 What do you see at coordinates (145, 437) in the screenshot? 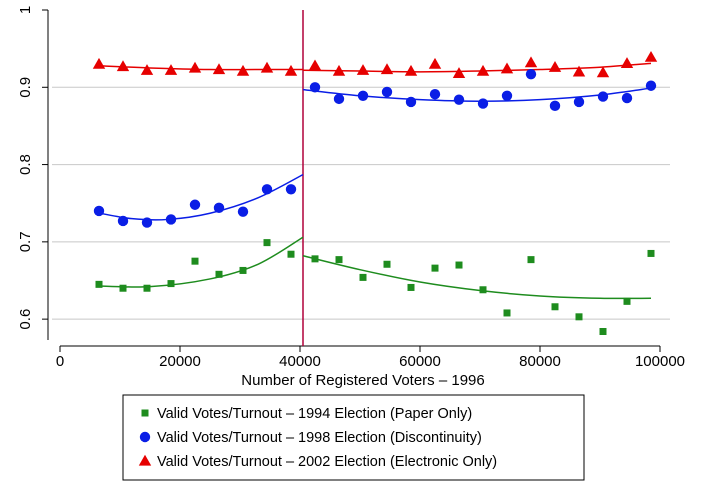
I see `legend-marker-circle` at bounding box center [145, 437].